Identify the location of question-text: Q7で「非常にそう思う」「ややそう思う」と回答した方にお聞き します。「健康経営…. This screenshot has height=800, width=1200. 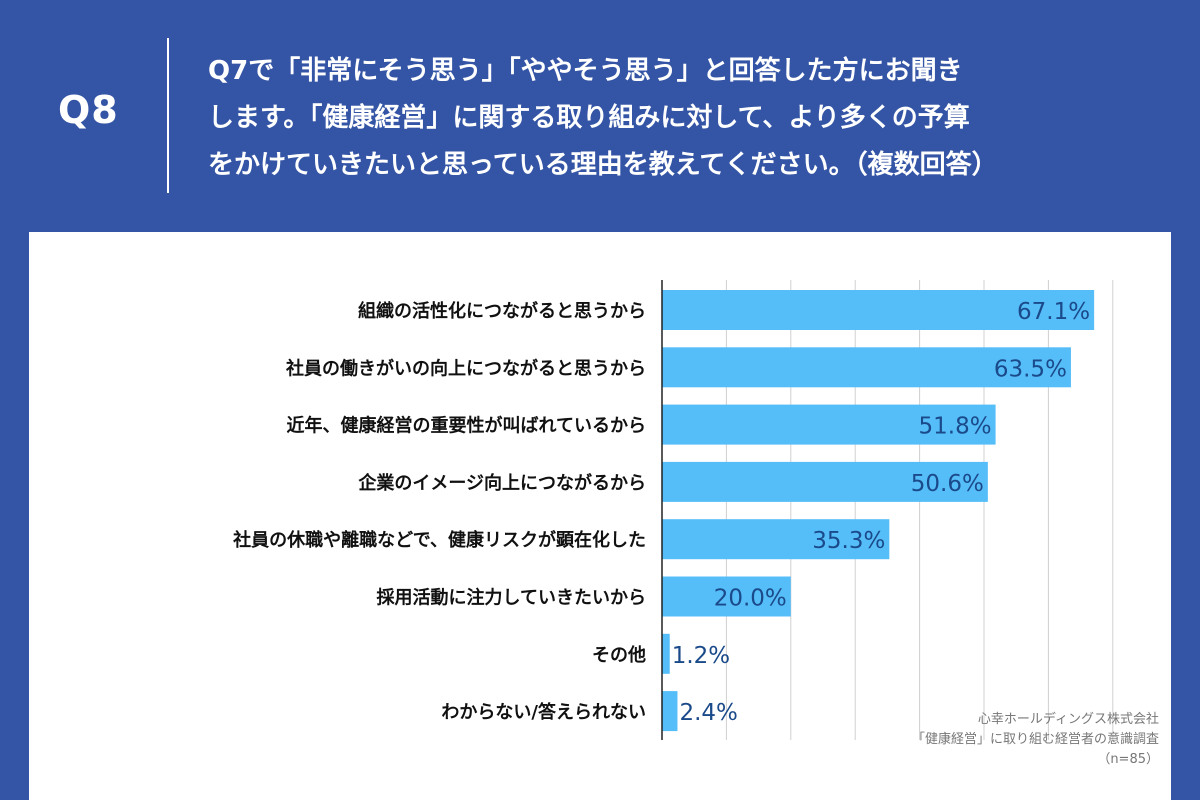
(688, 118).